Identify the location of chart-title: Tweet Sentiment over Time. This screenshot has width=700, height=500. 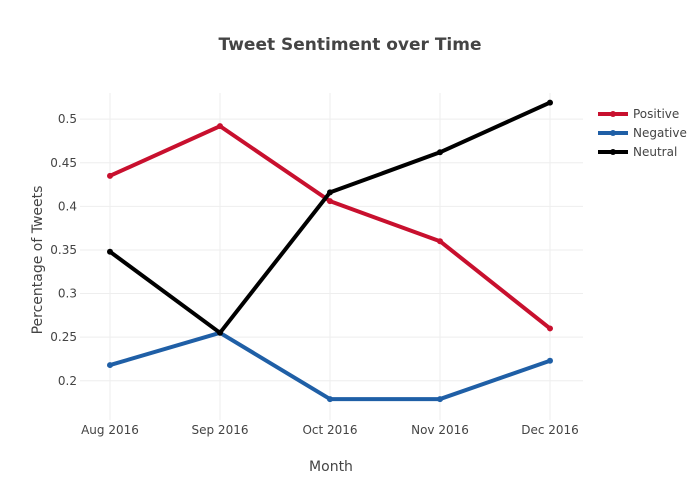
(349, 45).